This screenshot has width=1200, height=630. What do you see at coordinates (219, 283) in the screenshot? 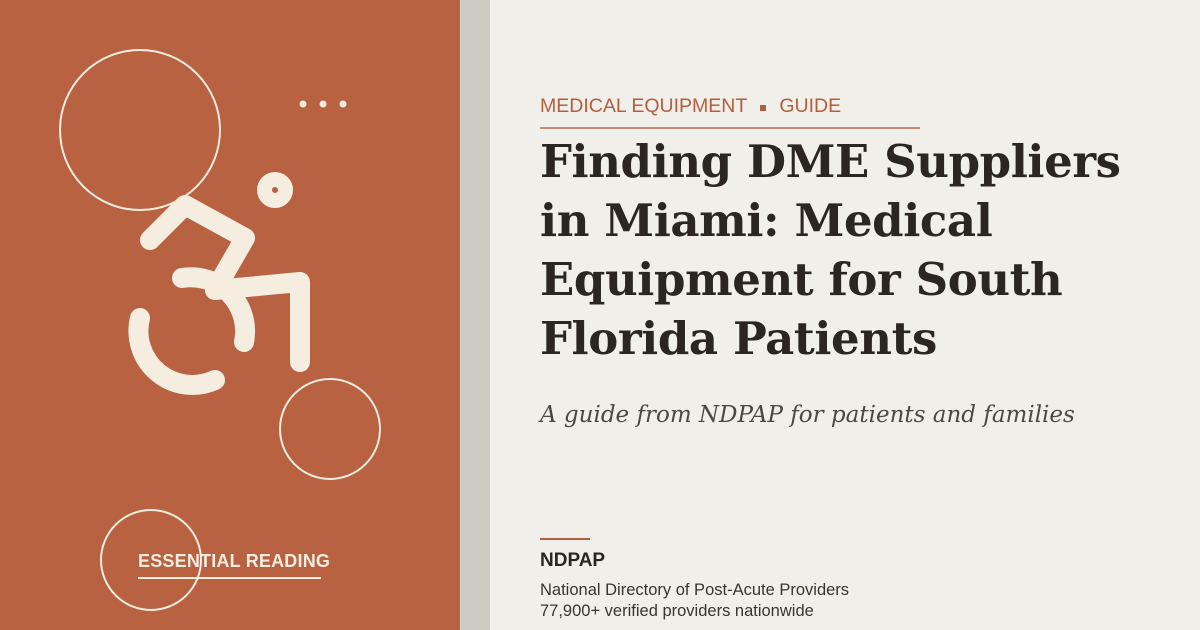
I see `accessible-wheelchair-icon` at bounding box center [219, 283].